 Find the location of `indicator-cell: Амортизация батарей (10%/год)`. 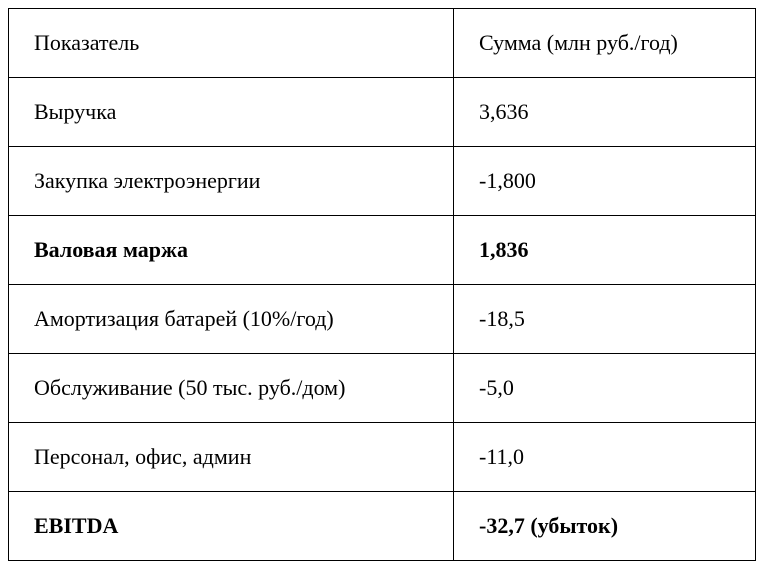

indicator-cell: Амортизация батарей (10%/год) is located at coordinates (231, 319).